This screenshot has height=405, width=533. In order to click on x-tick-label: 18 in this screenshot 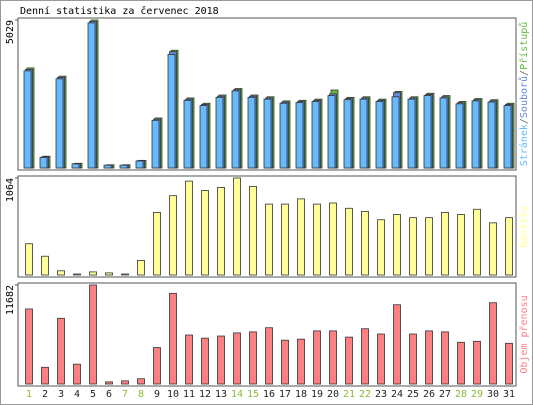, I will do `click(301, 394)`.